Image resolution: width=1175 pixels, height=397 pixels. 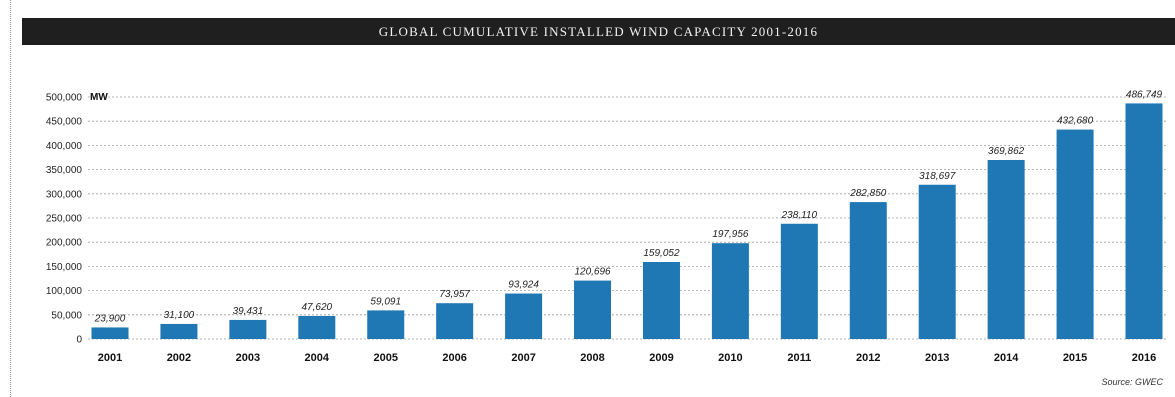 What do you see at coordinates (66, 315) in the screenshot?
I see `y-tick-label: 50,000` at bounding box center [66, 315].